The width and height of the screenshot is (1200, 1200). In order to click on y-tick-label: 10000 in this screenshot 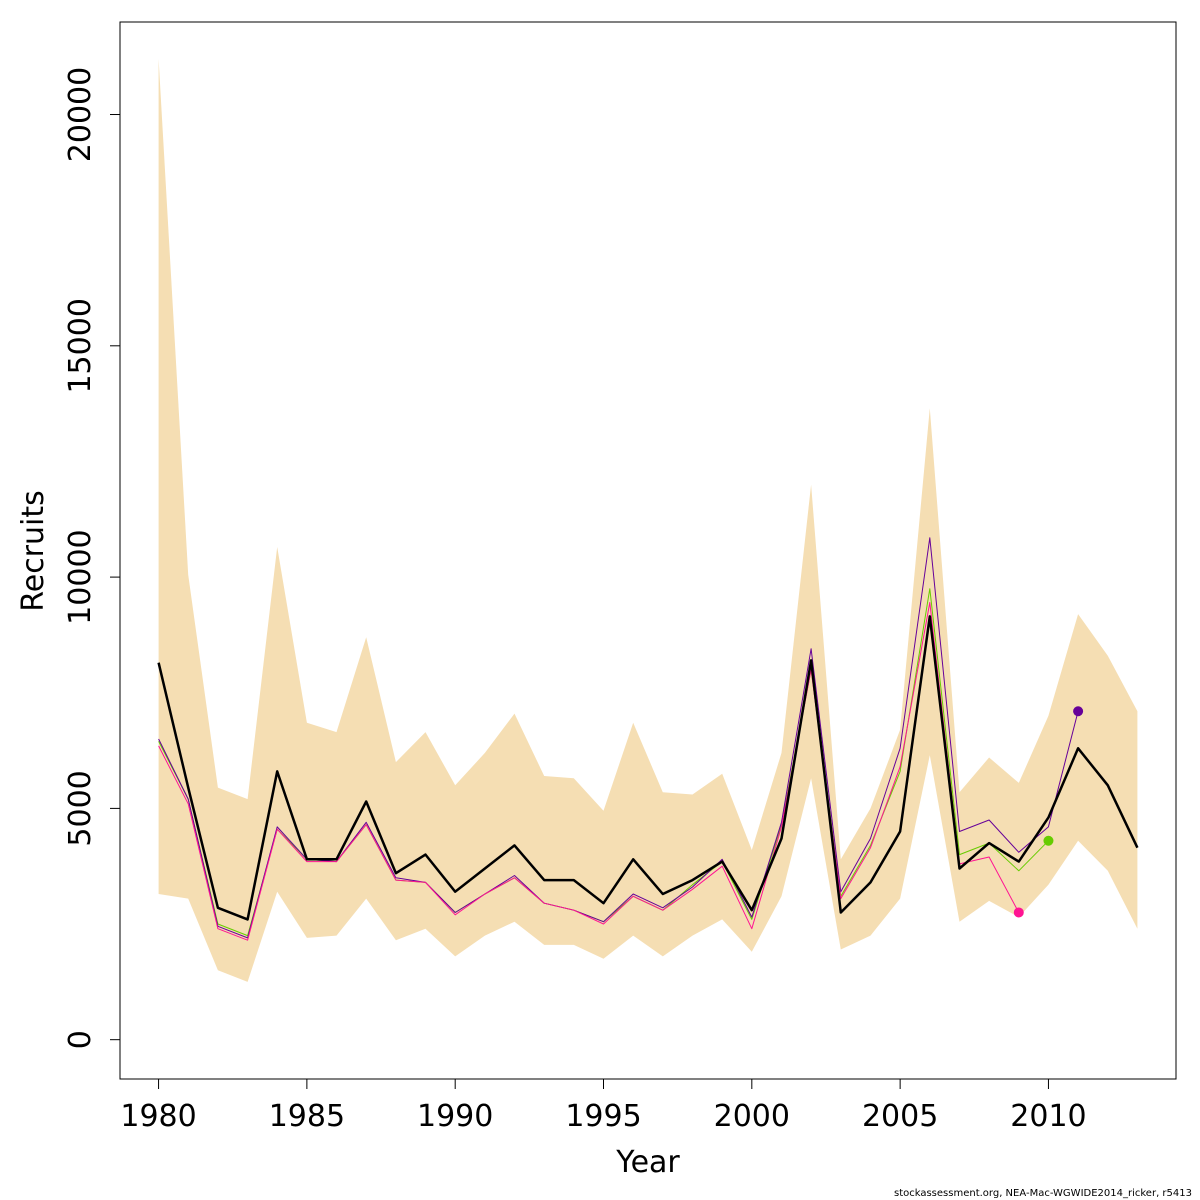, I will do `click(80, 576)`.